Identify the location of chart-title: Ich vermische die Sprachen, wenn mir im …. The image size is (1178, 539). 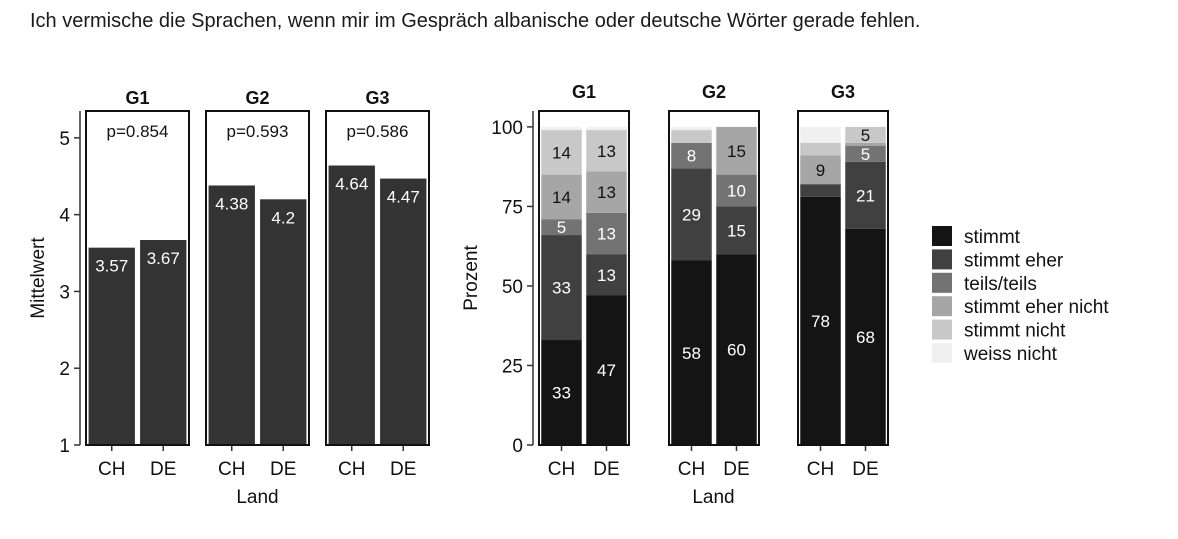
(475, 21).